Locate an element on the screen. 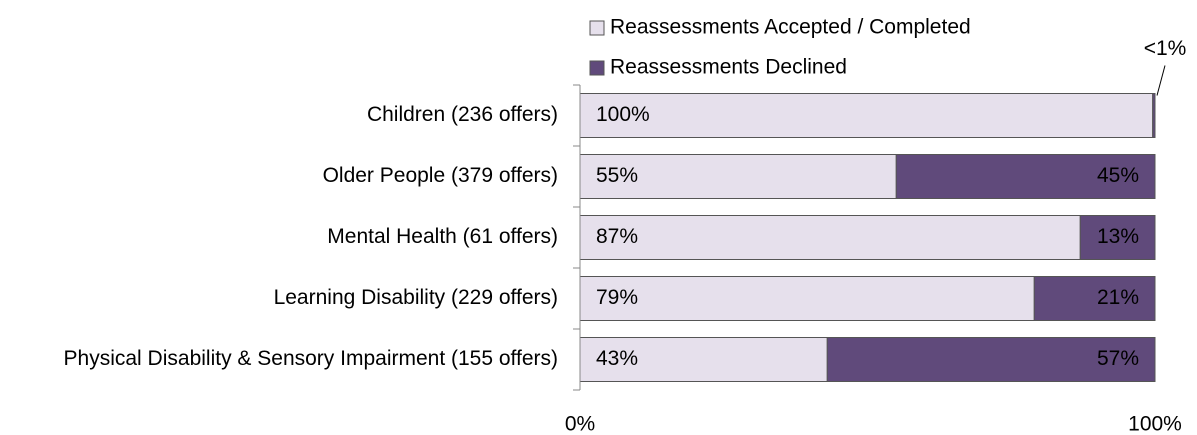 The height and width of the screenshot is (435, 1197). x-tick-label: 0% is located at coordinates (580, 424).